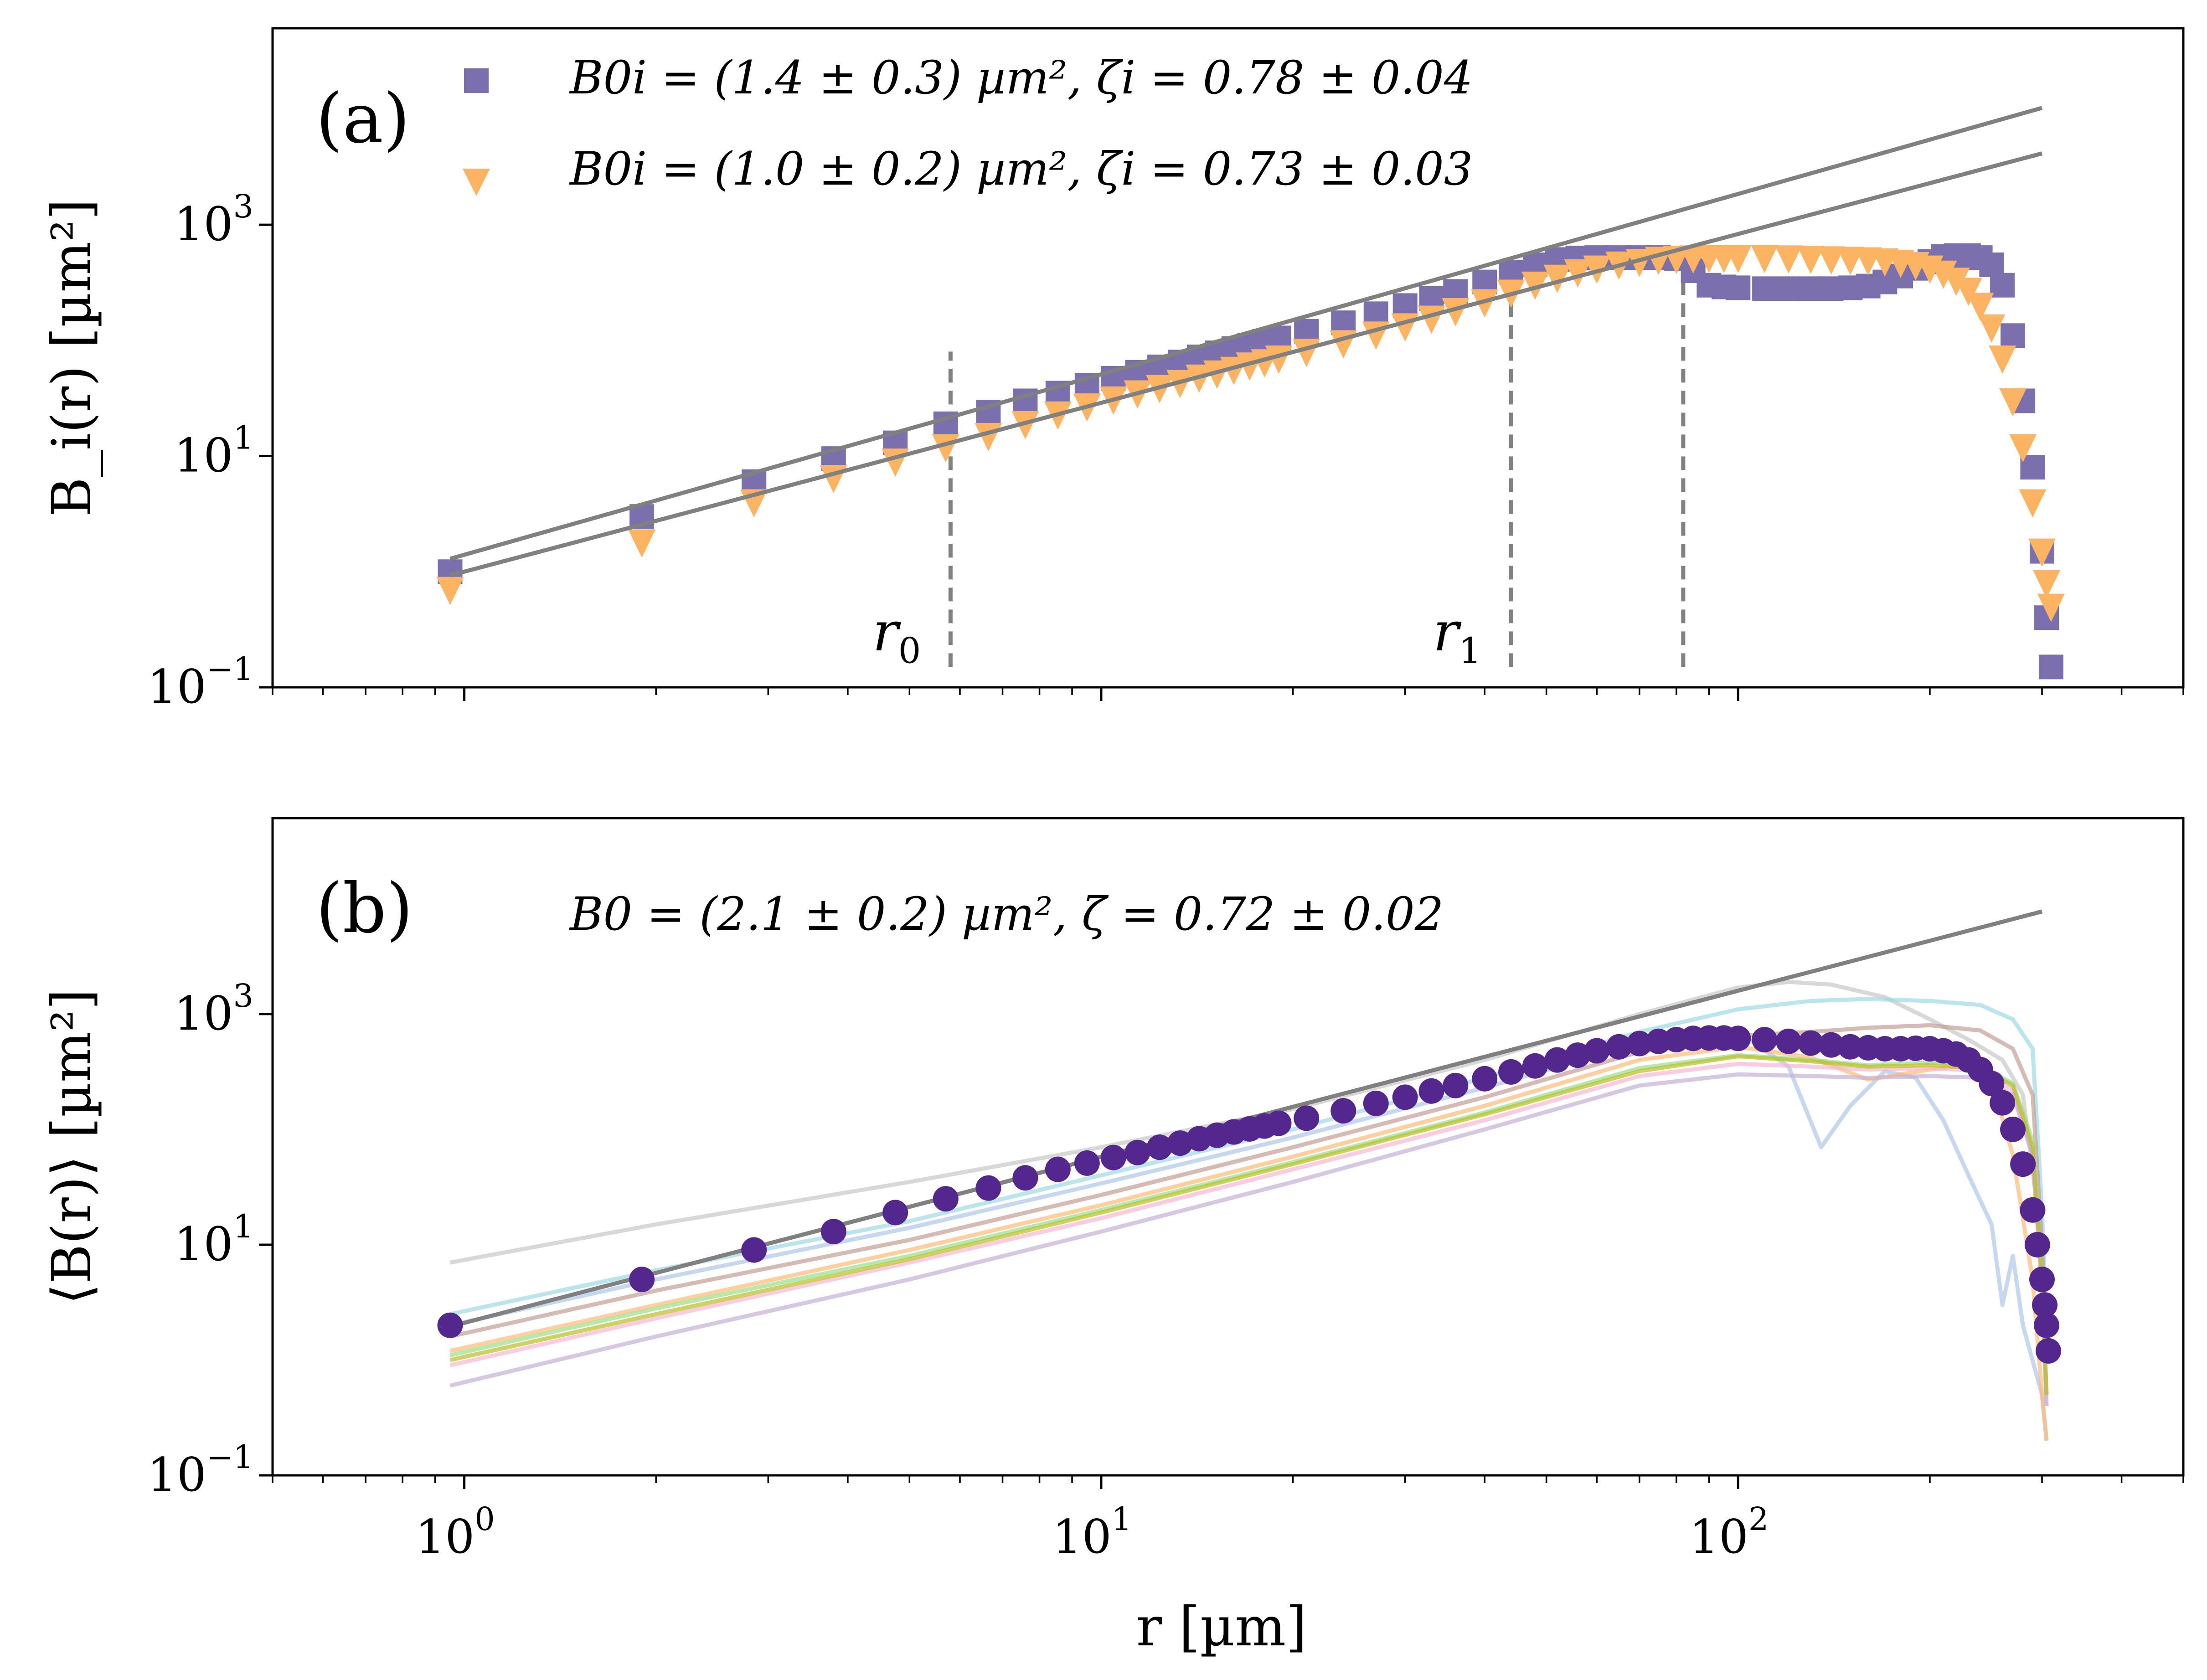 The height and width of the screenshot is (1680, 2207). I want to click on panel-label: (b), so click(364, 909).